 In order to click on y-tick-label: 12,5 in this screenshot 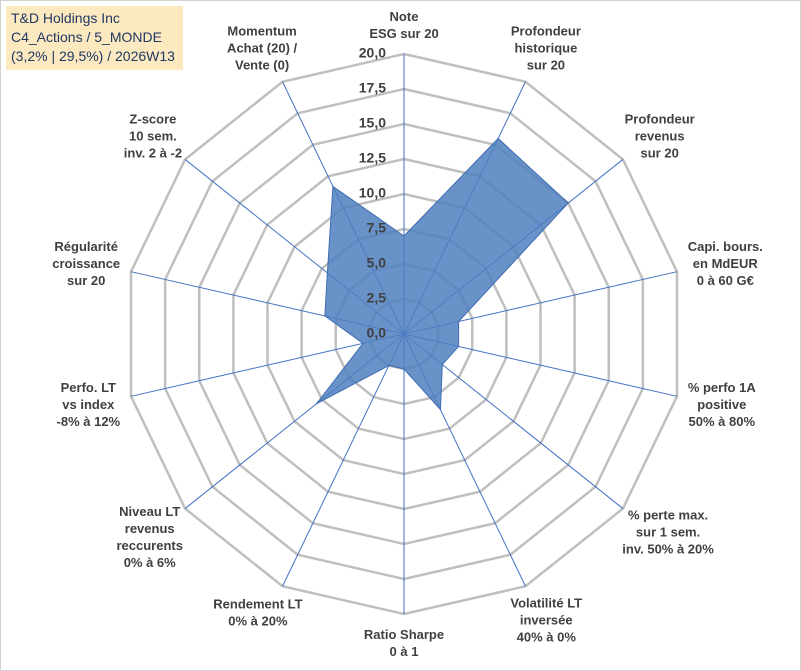, I will do `click(372, 158)`.